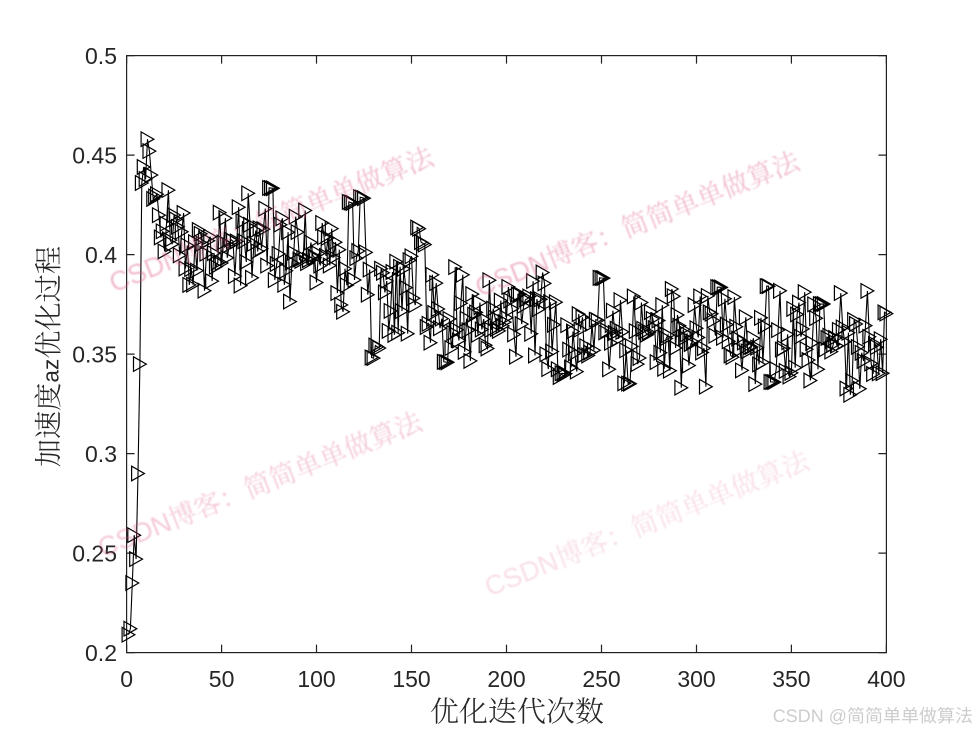 The width and height of the screenshot is (980, 735). What do you see at coordinates (601, 679) in the screenshot?
I see `svg-text: 250` at bounding box center [601, 679].